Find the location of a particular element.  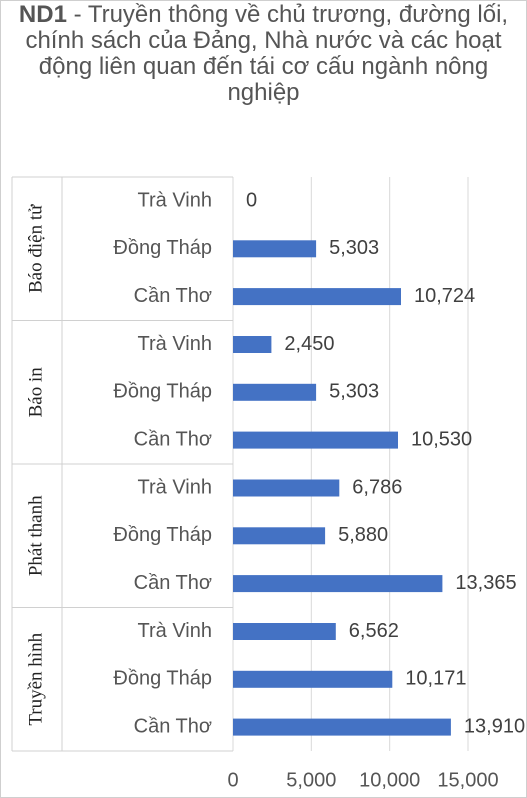

category-label-1-2: Cần Thơ is located at coordinates (173, 439).